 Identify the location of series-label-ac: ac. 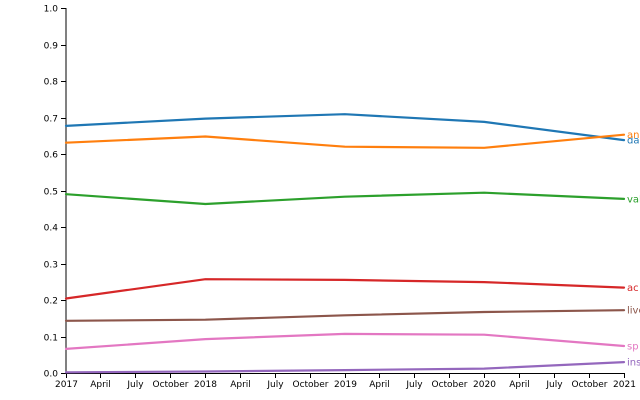
(633, 288).